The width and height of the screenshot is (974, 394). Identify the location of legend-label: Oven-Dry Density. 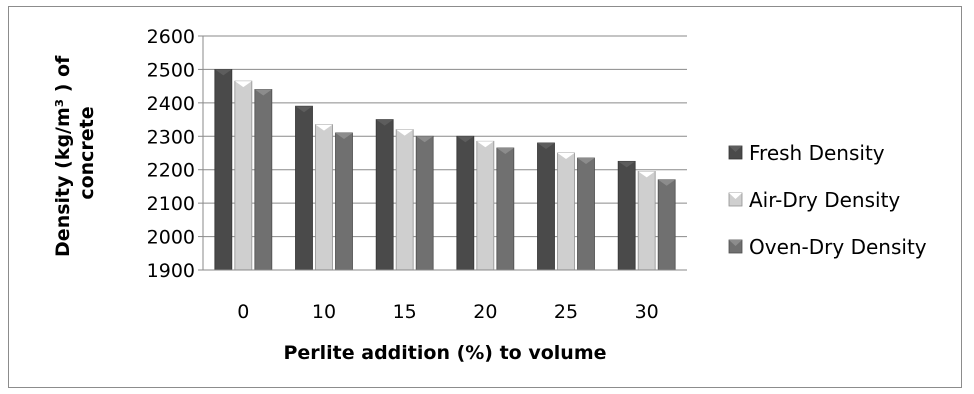
(838, 247).